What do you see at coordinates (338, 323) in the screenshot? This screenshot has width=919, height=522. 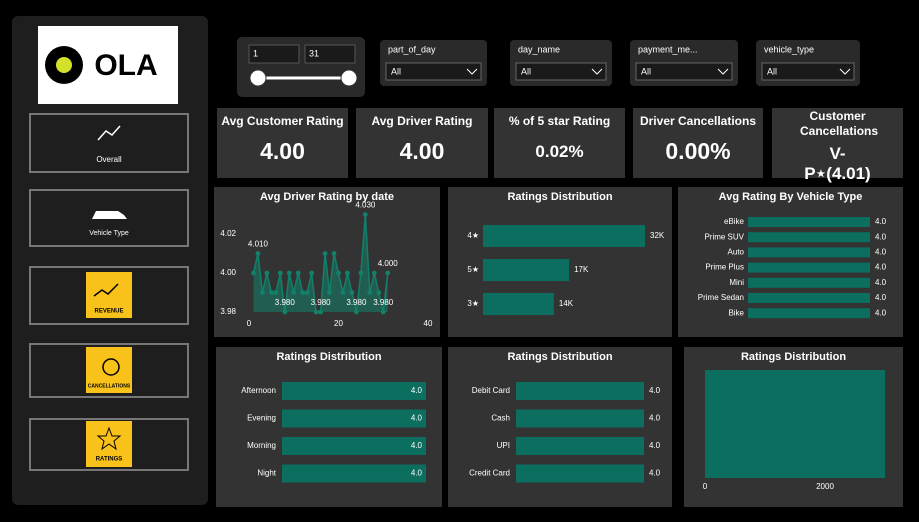 I see `x-tick-label: 20` at bounding box center [338, 323].